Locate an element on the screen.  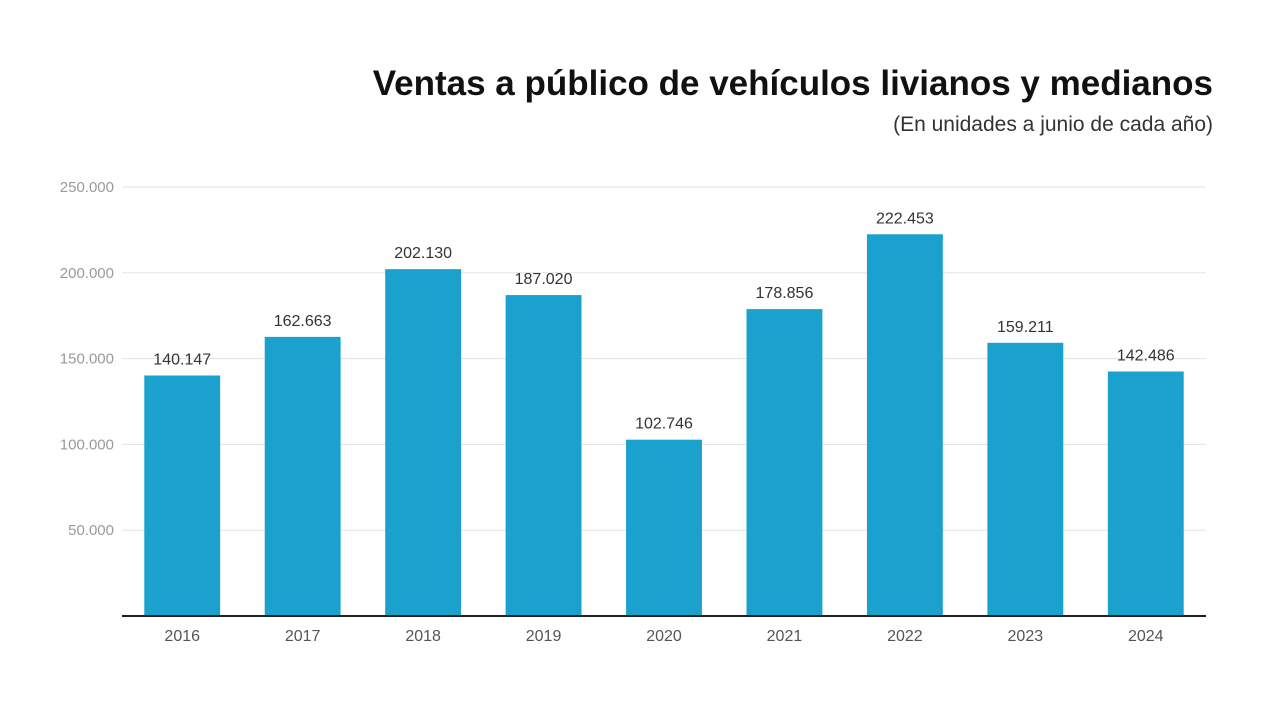
x-tick-label: 2023 is located at coordinates (1026, 636).